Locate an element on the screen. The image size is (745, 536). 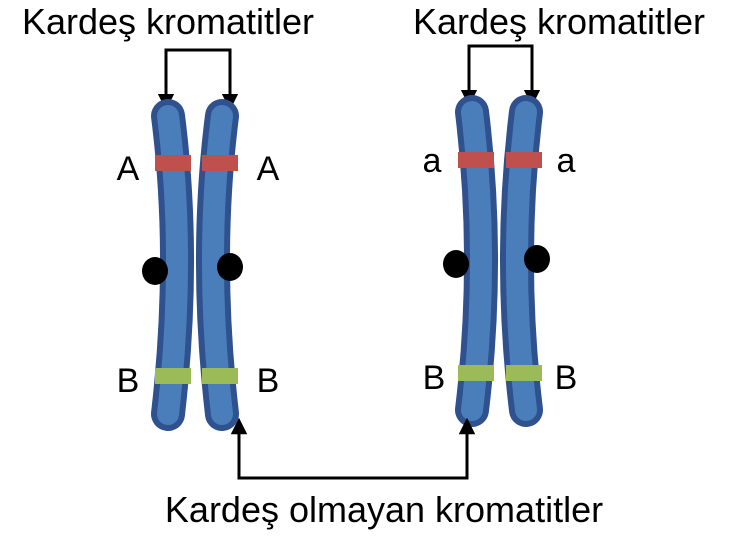
sister-arrow-right is located at coordinates (500, 75).